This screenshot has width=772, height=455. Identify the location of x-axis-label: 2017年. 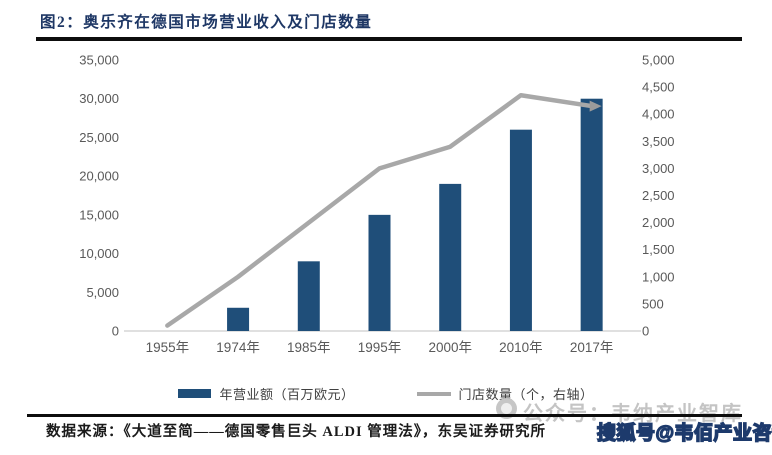
(592, 347).